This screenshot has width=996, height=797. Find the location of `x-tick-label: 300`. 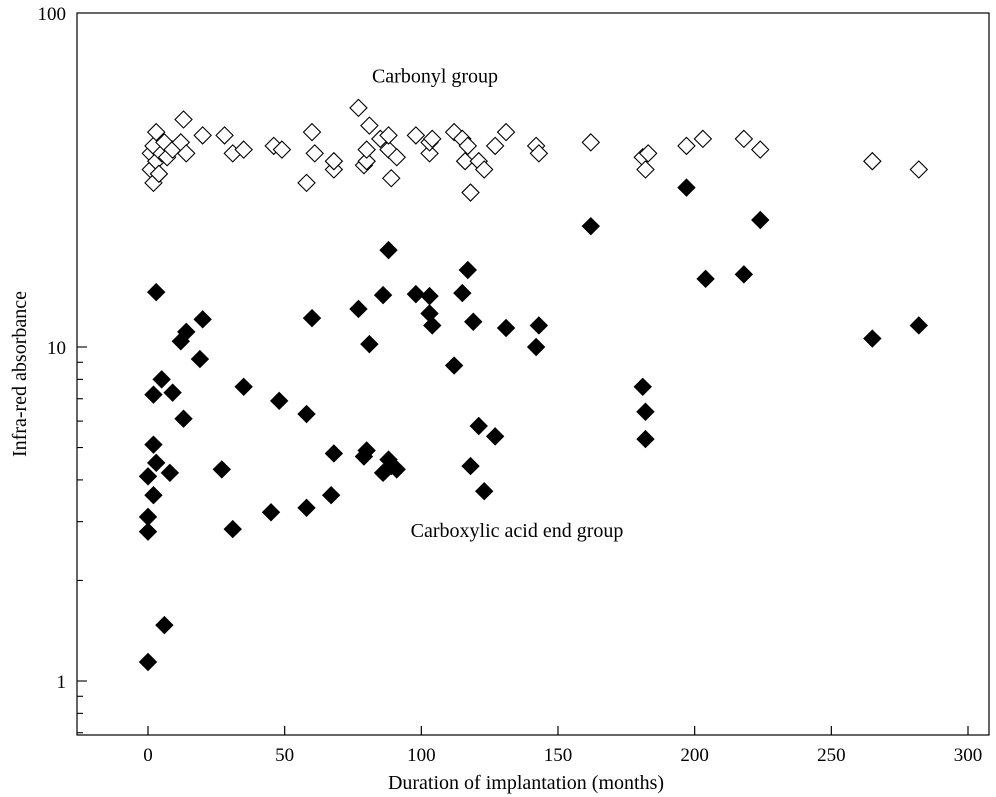

x-tick-label: 300 is located at coordinates (968, 755).